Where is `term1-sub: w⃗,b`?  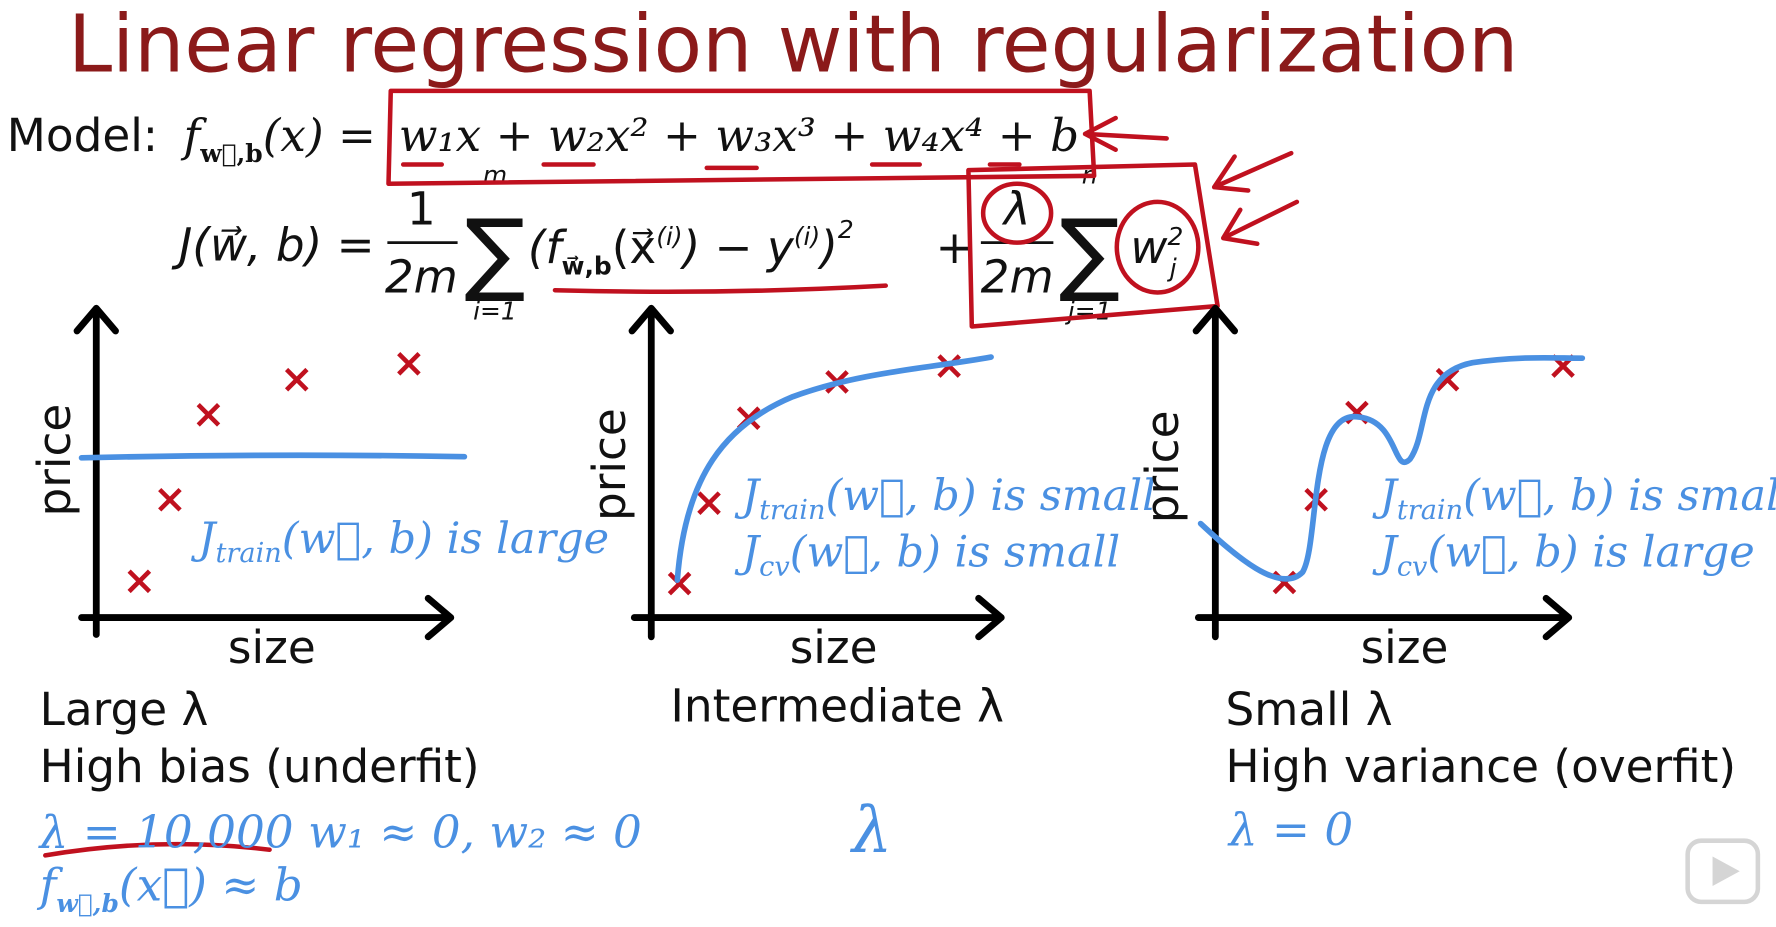 term1-sub: w⃗,b is located at coordinates (586, 265).